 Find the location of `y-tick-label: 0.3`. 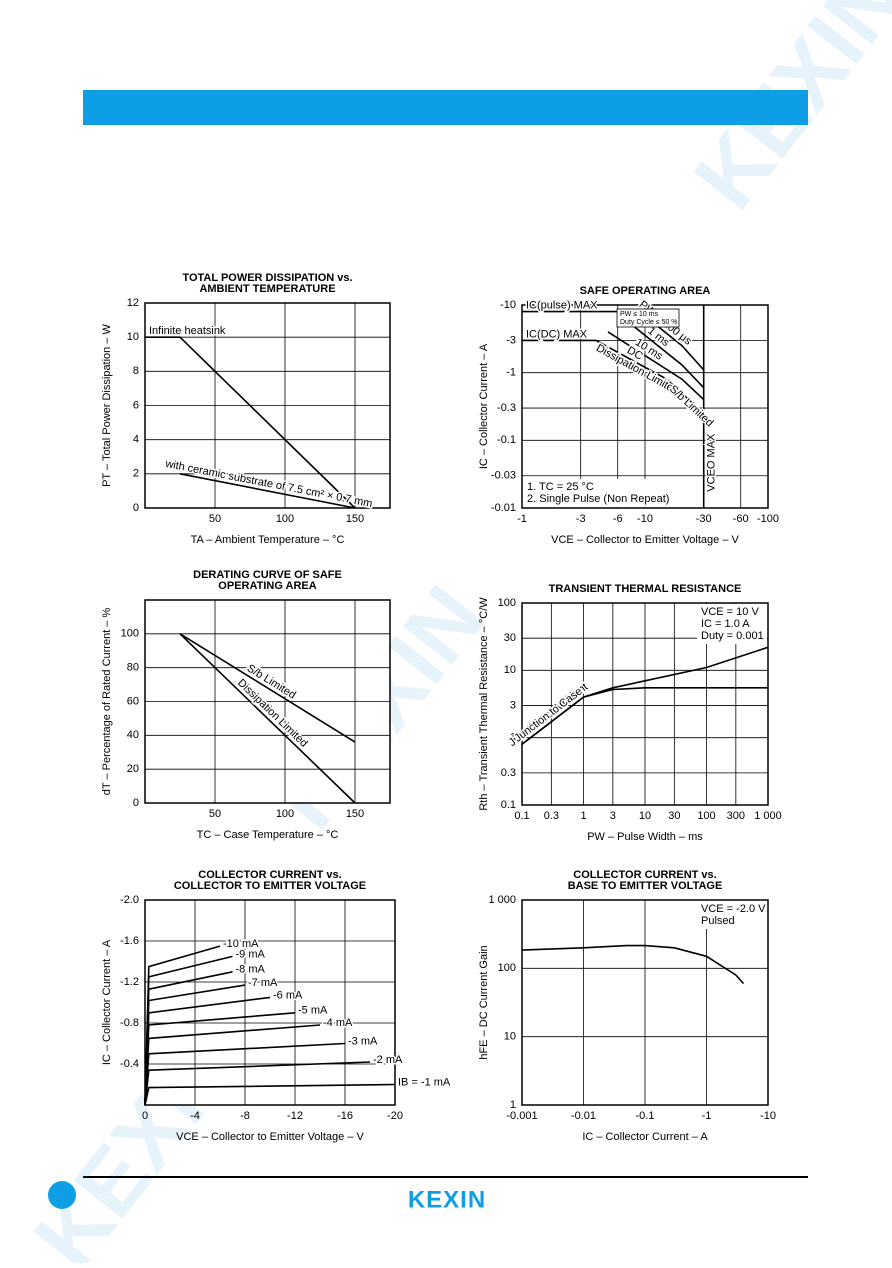

y-tick-label: 0.3 is located at coordinates (508, 773).